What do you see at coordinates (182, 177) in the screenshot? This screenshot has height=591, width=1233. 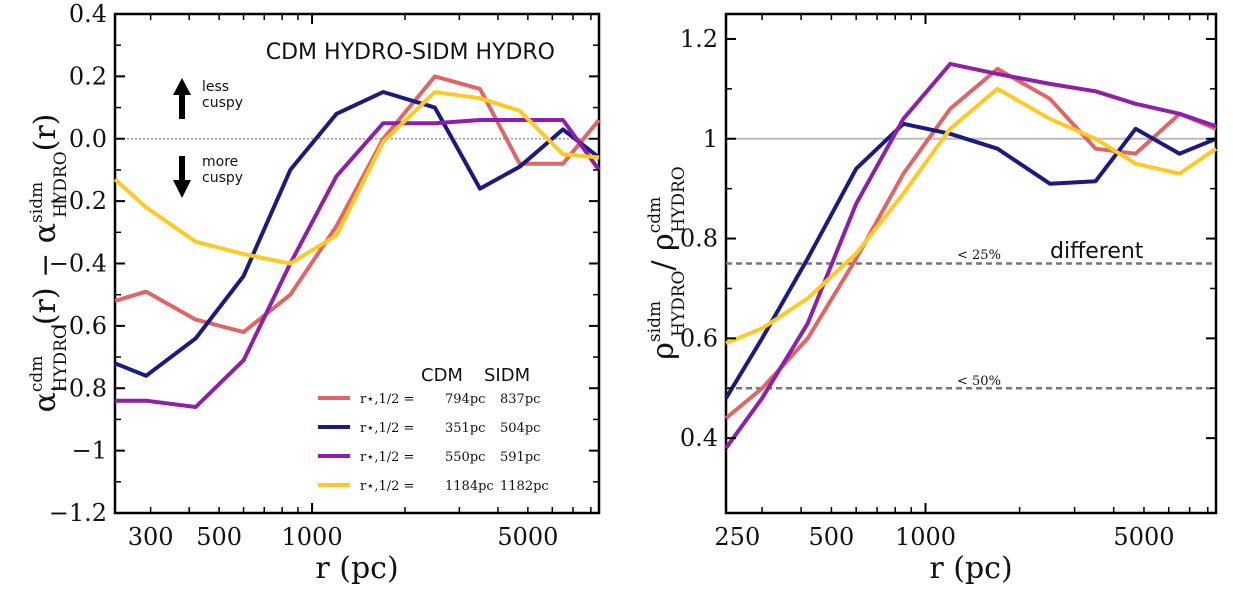 I see `down-arrow-icon` at bounding box center [182, 177].